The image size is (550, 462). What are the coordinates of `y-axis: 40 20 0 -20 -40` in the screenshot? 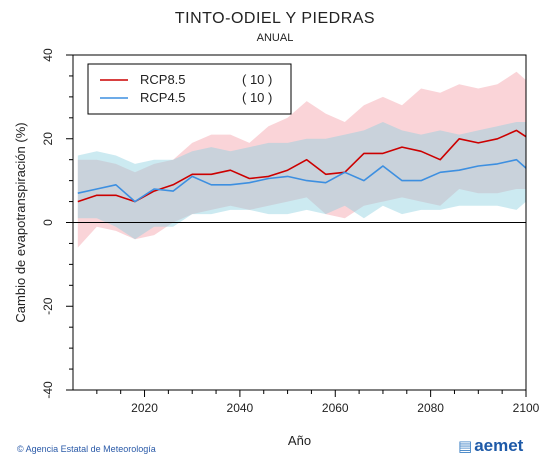 It's located at (57, 223).